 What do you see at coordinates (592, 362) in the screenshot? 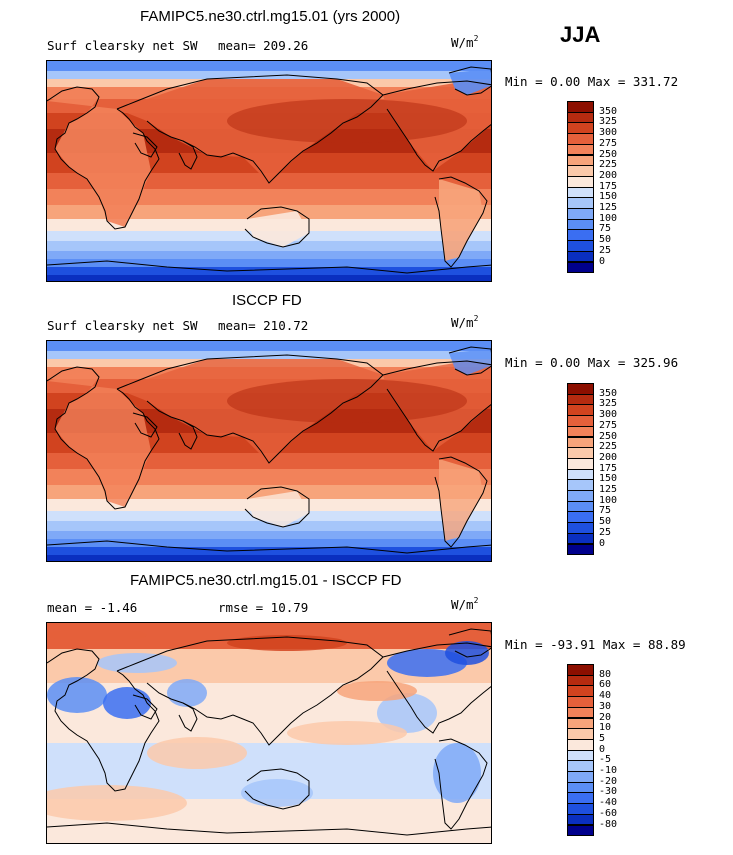
I see `panel-2-minmax: Min = 0.00 Max = 325.96` at bounding box center [592, 362].